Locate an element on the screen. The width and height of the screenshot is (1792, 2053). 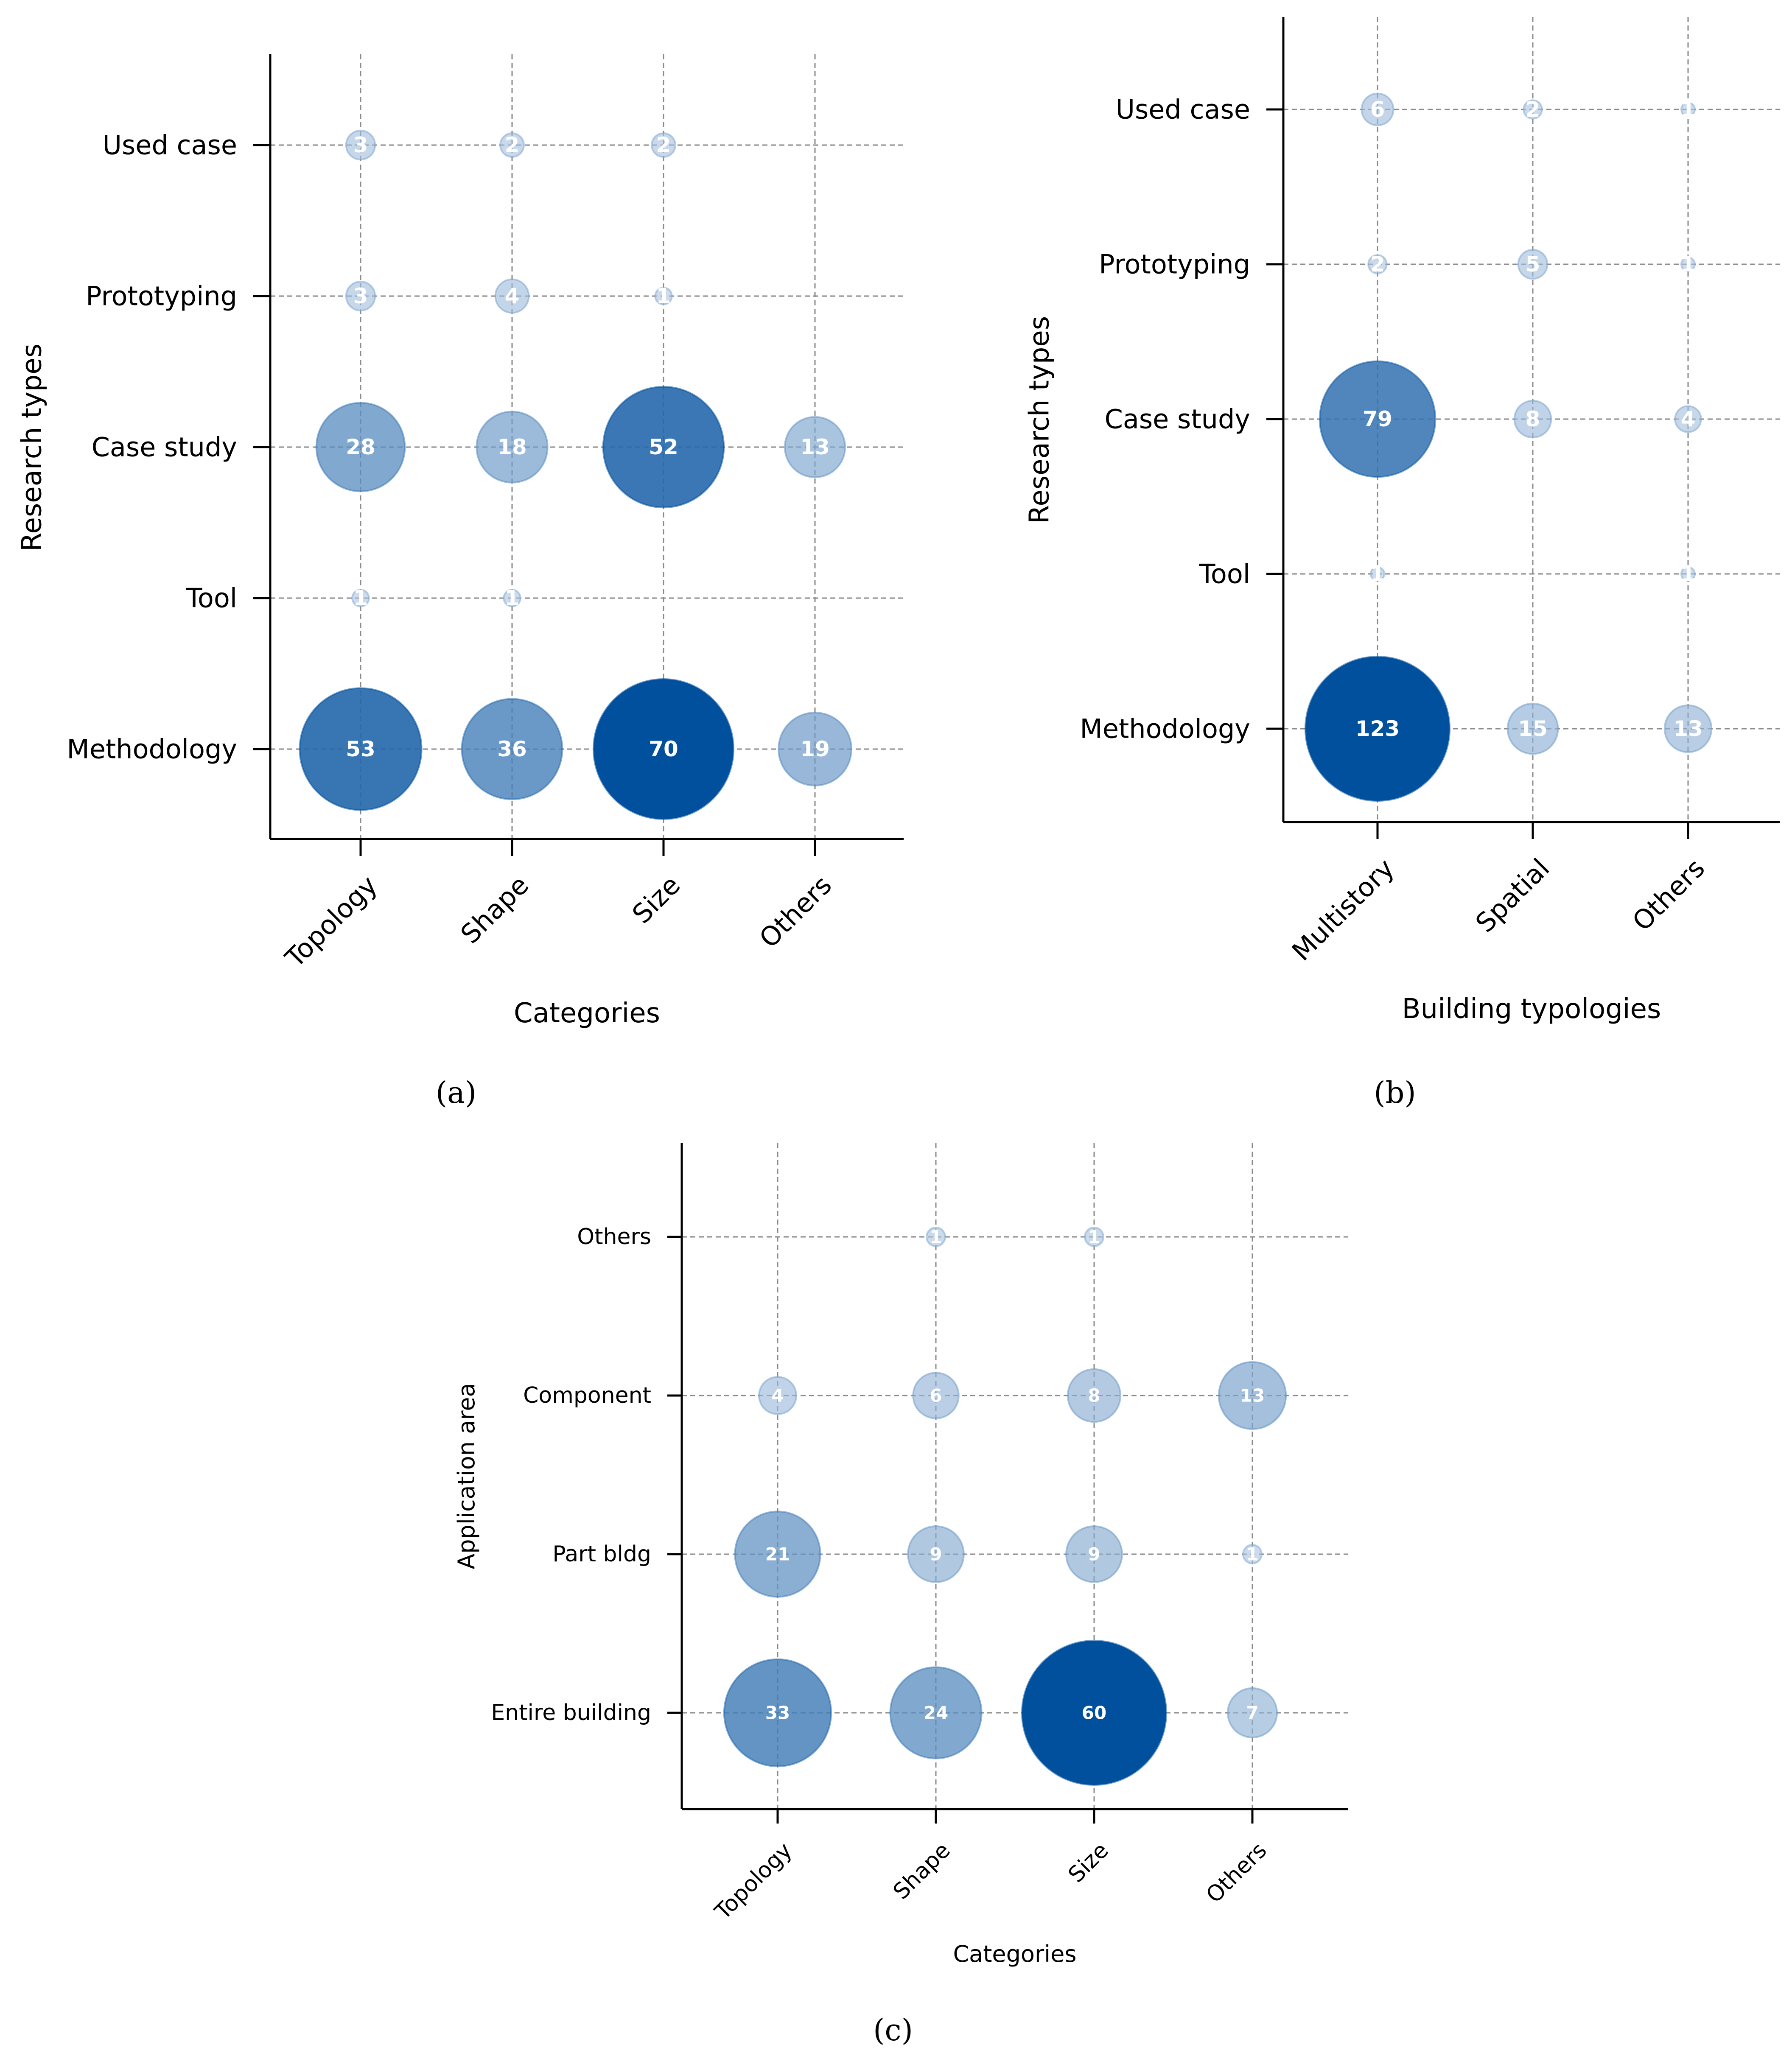
bubble-component-others is located at coordinates (1252, 1395).